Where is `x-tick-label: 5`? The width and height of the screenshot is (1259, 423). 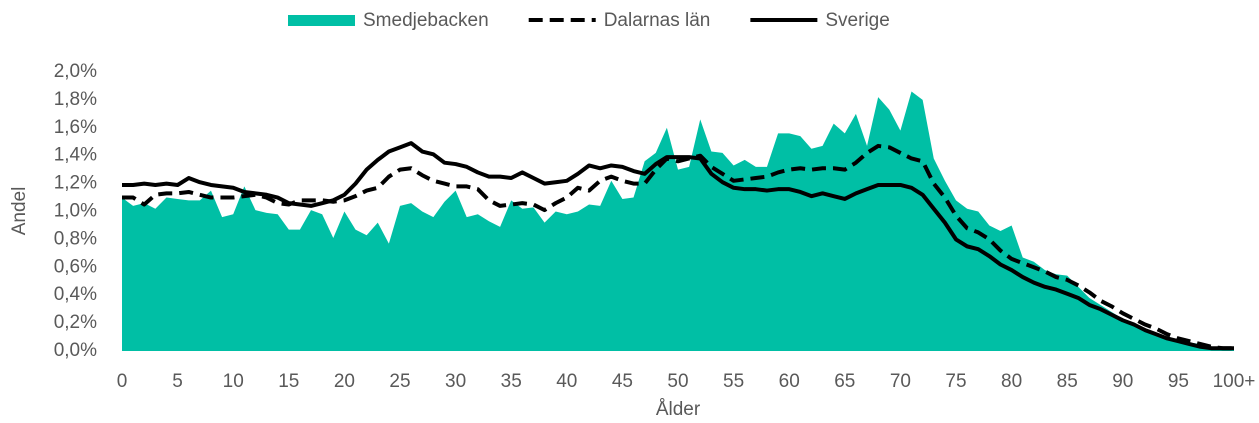 x-tick-label: 5 is located at coordinates (177, 381).